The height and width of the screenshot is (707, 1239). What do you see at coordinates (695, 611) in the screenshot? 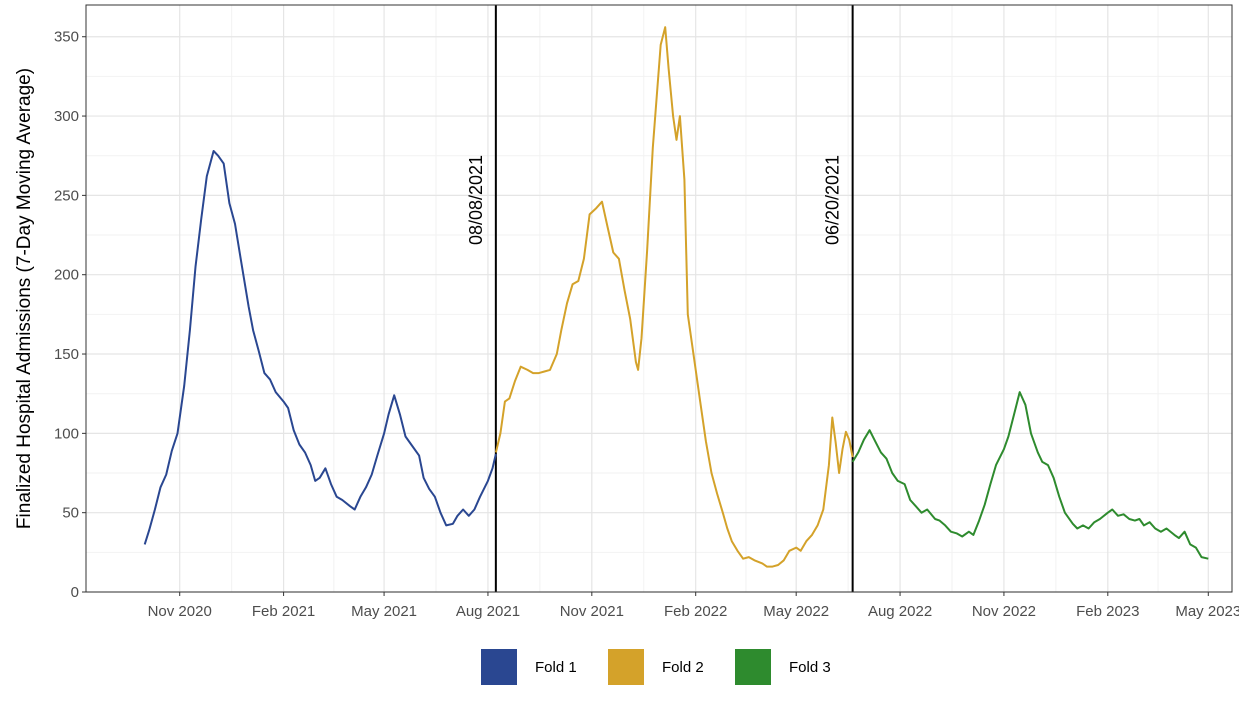
I see `x-tick-label: Feb 2022` at bounding box center [695, 611].